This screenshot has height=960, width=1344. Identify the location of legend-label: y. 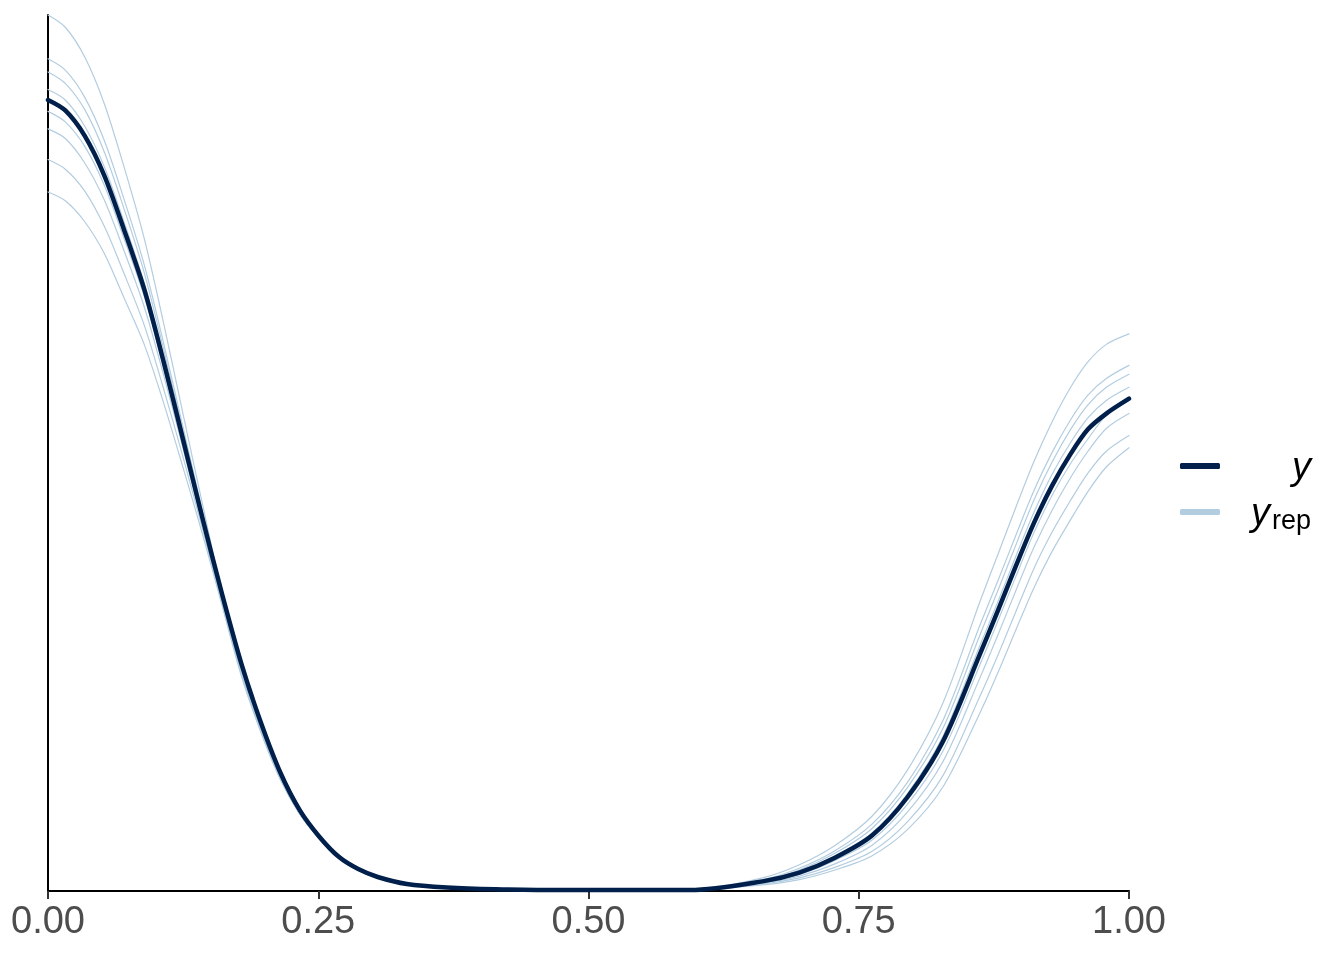
(1301, 466).